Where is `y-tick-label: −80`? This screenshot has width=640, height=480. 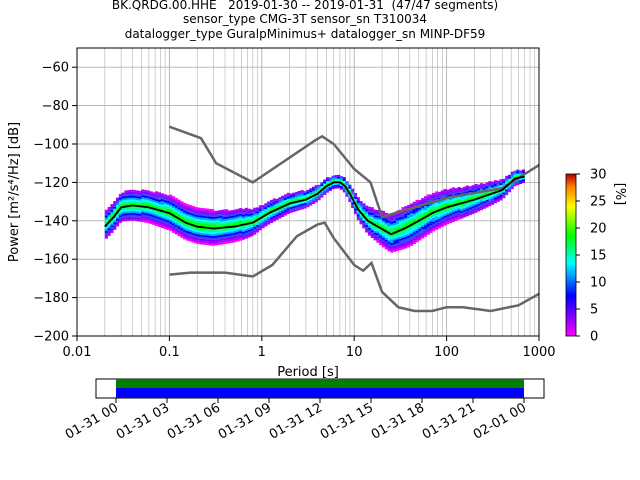
y-tick-label: −80 is located at coordinates (55, 106).